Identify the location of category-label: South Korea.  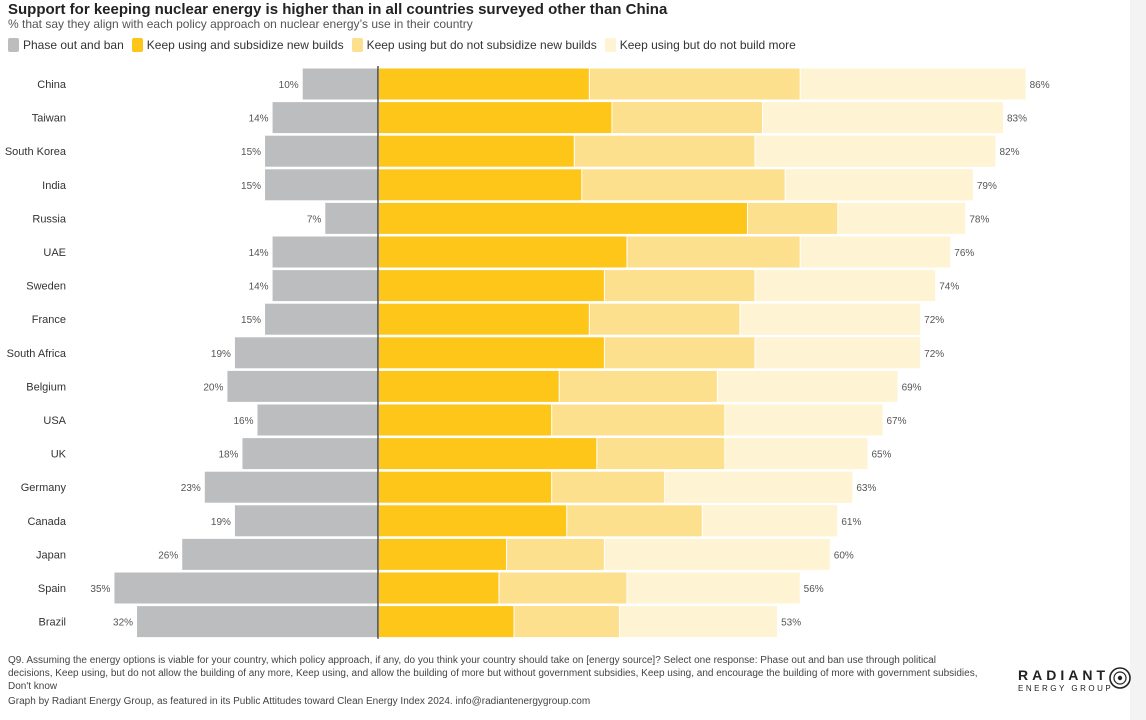
(36, 152).